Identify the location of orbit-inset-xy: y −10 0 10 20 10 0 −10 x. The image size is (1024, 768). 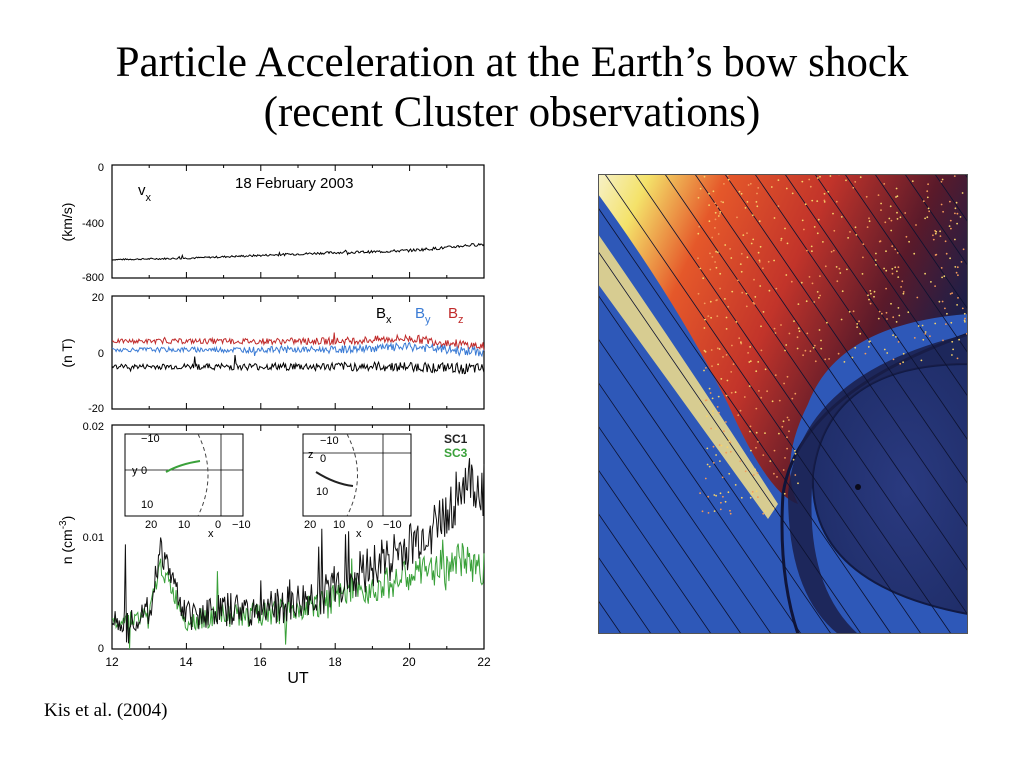
(187, 486).